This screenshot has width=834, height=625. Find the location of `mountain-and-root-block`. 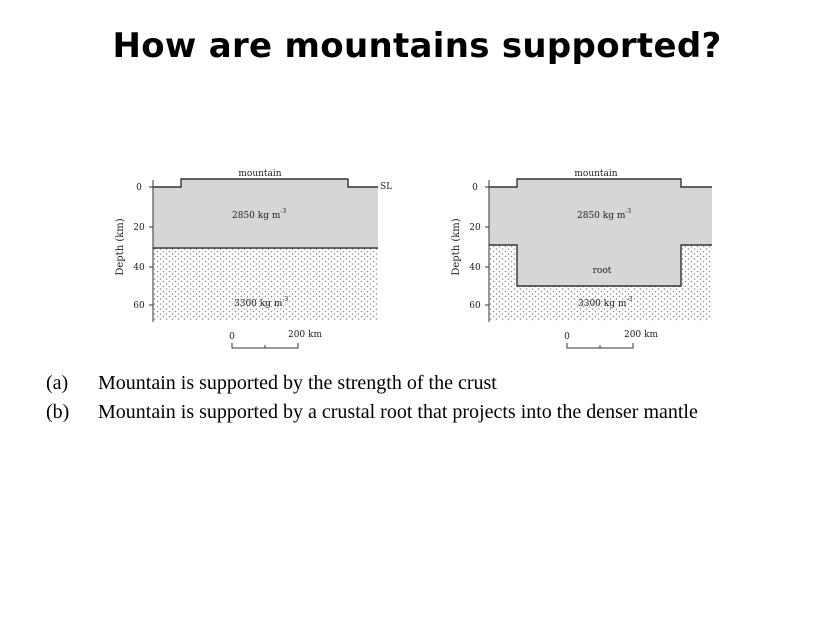

mountain-and-root-block is located at coordinates (599, 232).